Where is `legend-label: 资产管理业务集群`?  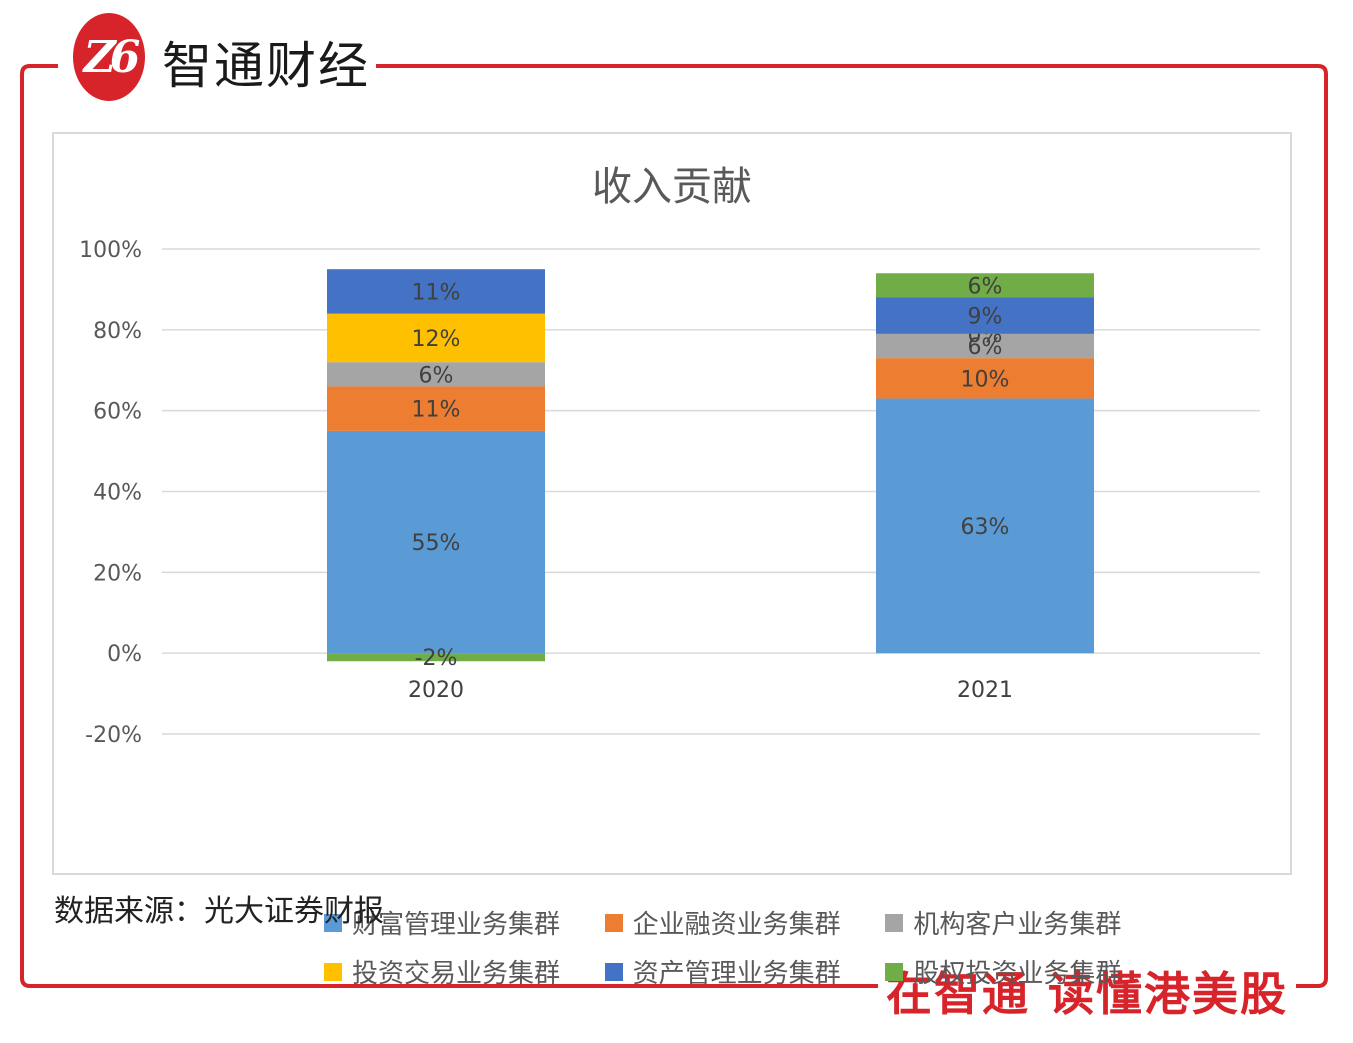
legend-label: 资产管理业务集群 is located at coordinates (736, 974).